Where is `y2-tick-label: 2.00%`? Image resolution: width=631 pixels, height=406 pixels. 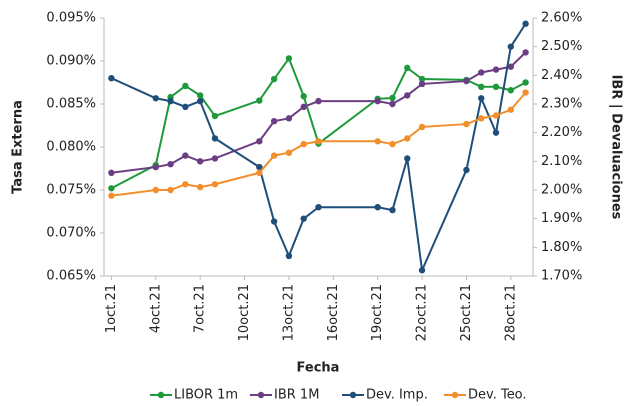 y2-tick-label: 2.00% is located at coordinates (561, 190).